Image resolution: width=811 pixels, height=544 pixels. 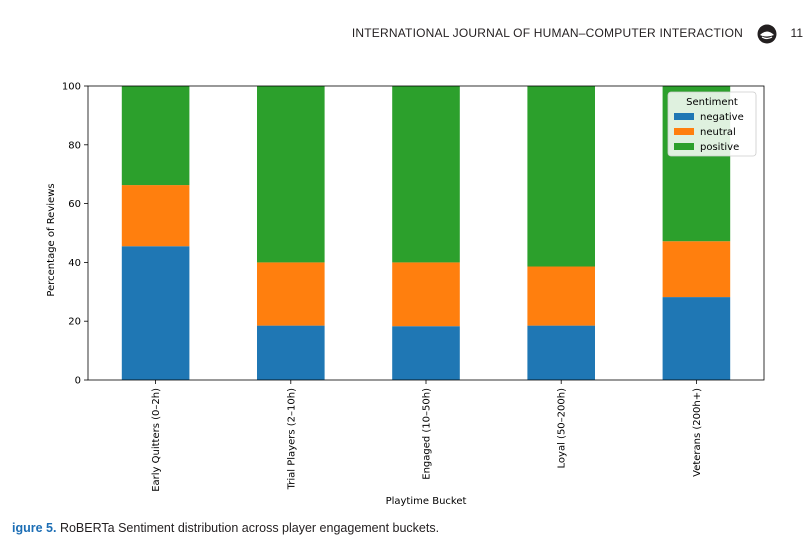 What do you see at coordinates (767, 34) in the screenshot?
I see `publisher-logo-icon` at bounding box center [767, 34].